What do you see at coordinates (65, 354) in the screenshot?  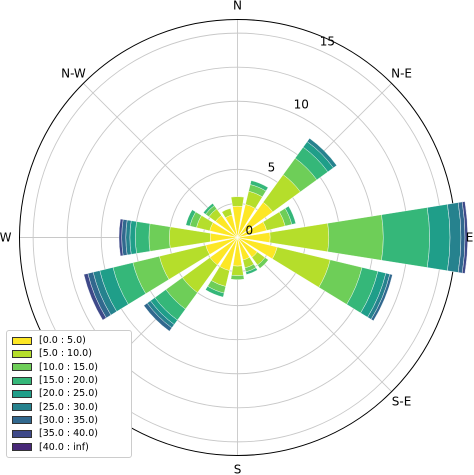 I see `legend-label: [5.0 : 10.0)` at bounding box center [65, 354].